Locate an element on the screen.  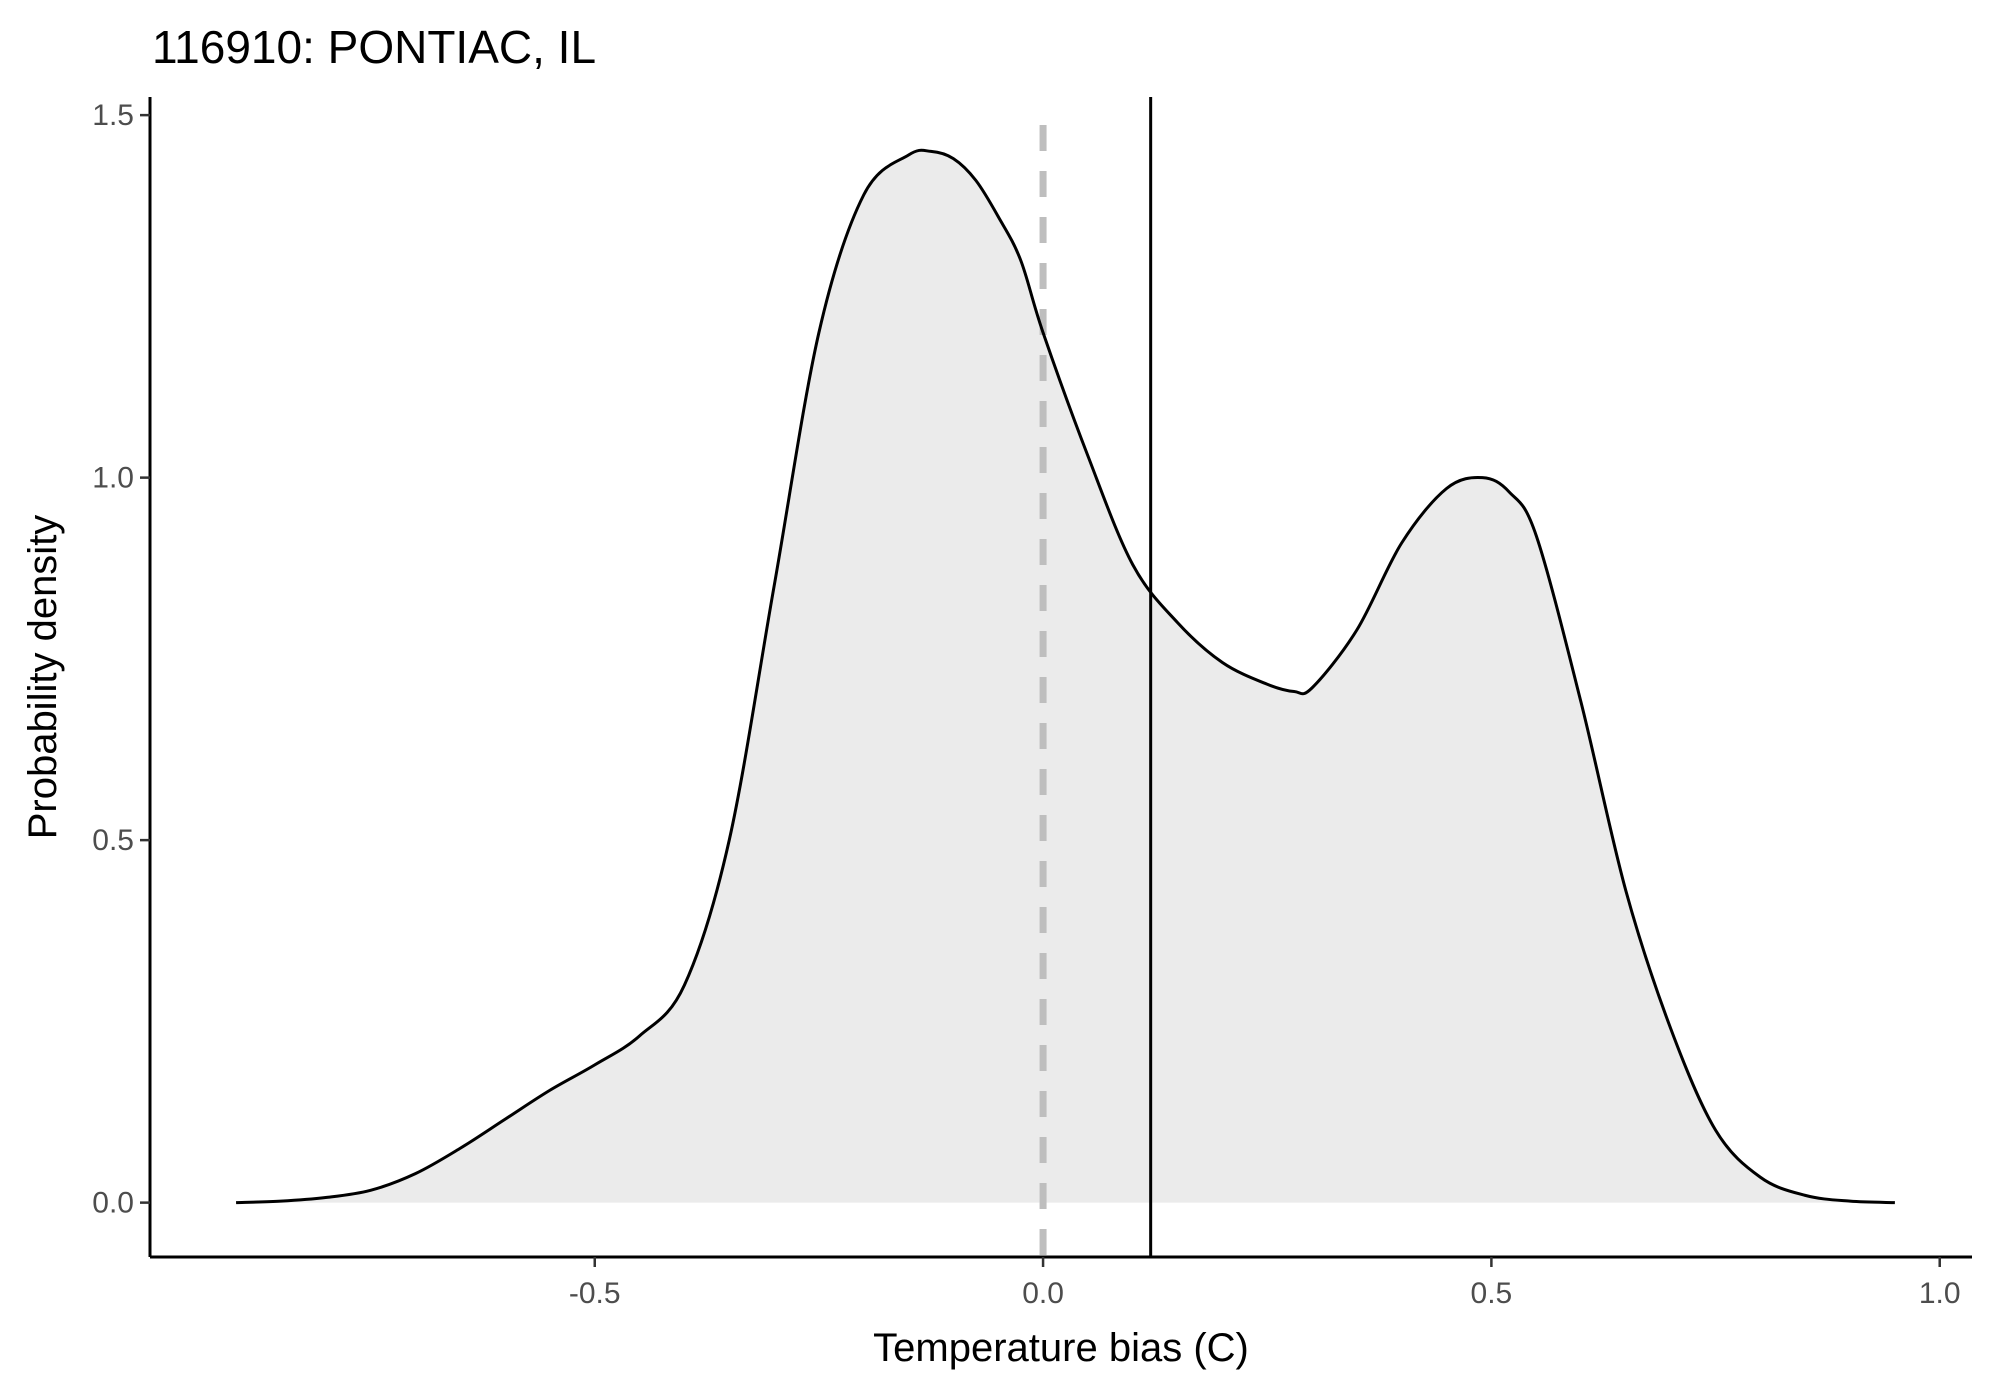
chart-title: 116910: PONTIAC, IL is located at coordinates (374, 47).